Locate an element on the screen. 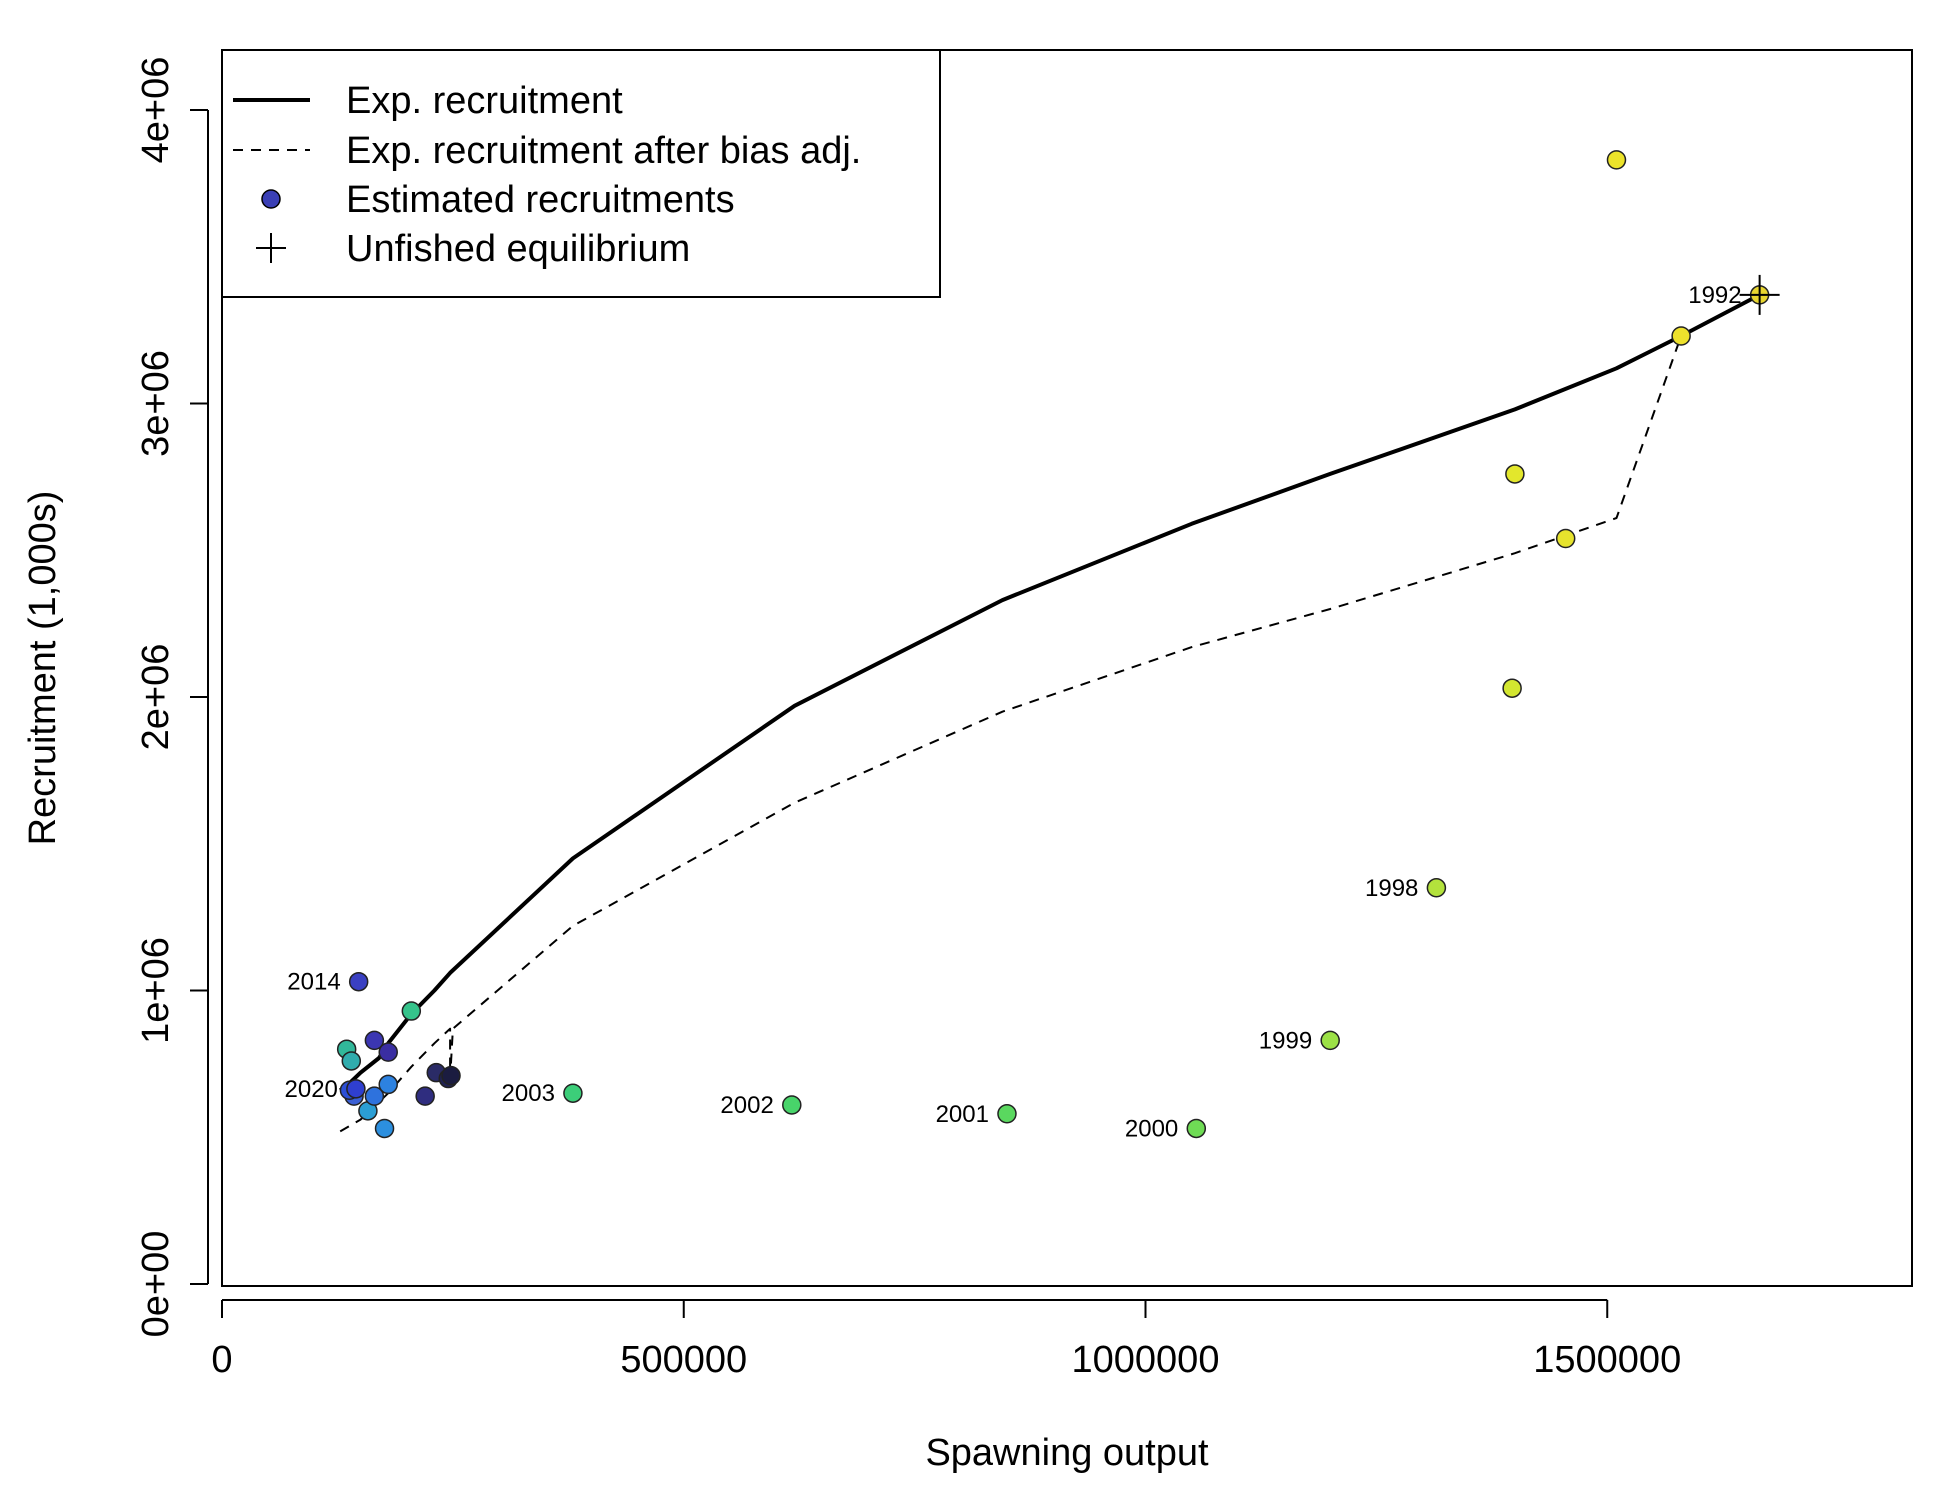  y-tick-label: 3e+06 is located at coordinates (156, 403).